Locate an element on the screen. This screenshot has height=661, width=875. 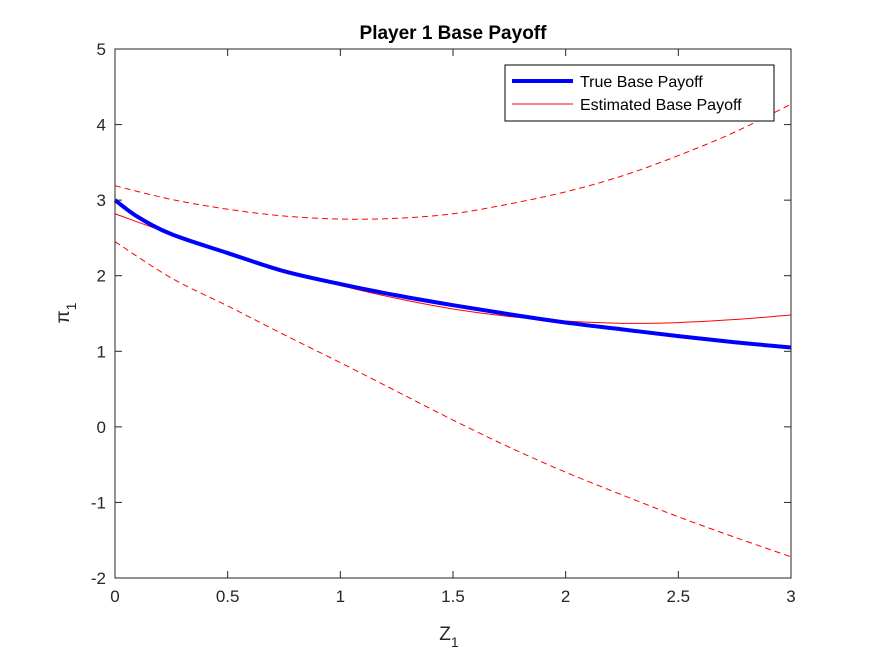
x-axis-label: Z1 is located at coordinates (449, 637).